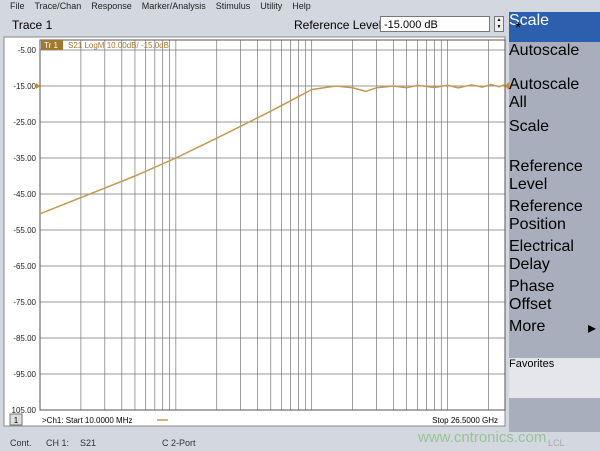 The height and width of the screenshot is (451, 600). Describe the element at coordinates (518, 28) in the screenshot. I see `softkey-marker: *` at that location.